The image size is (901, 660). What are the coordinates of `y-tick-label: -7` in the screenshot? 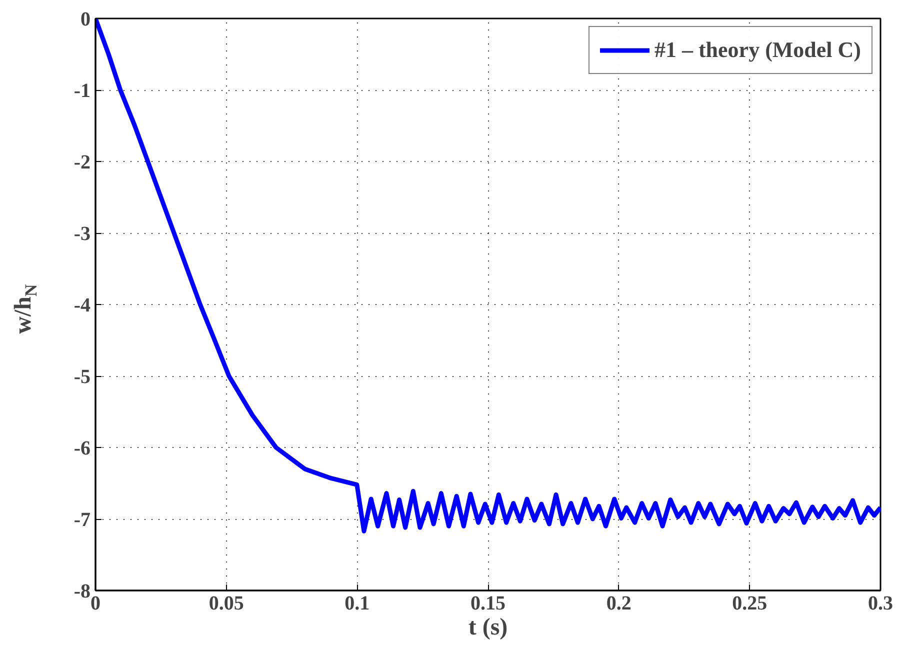 It's located at (82, 520).